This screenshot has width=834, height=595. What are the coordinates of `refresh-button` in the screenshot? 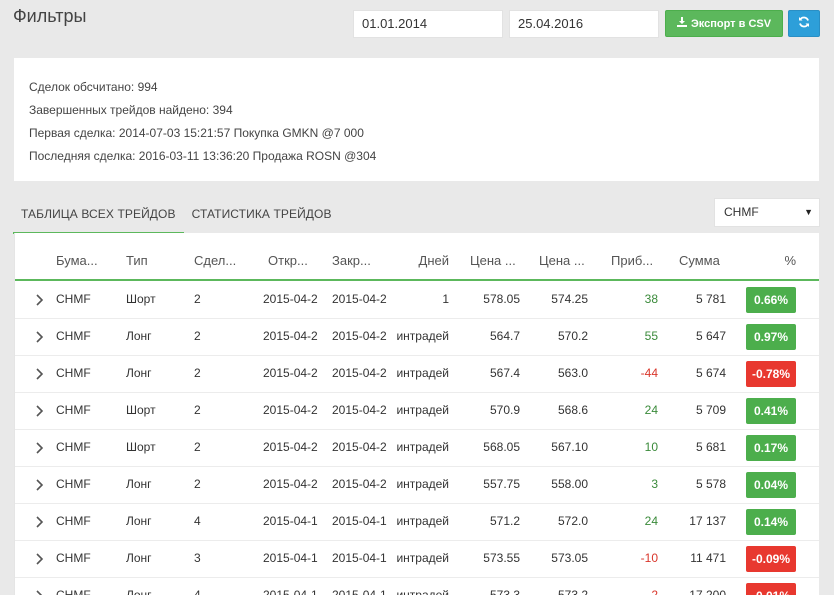 It's located at (804, 23).